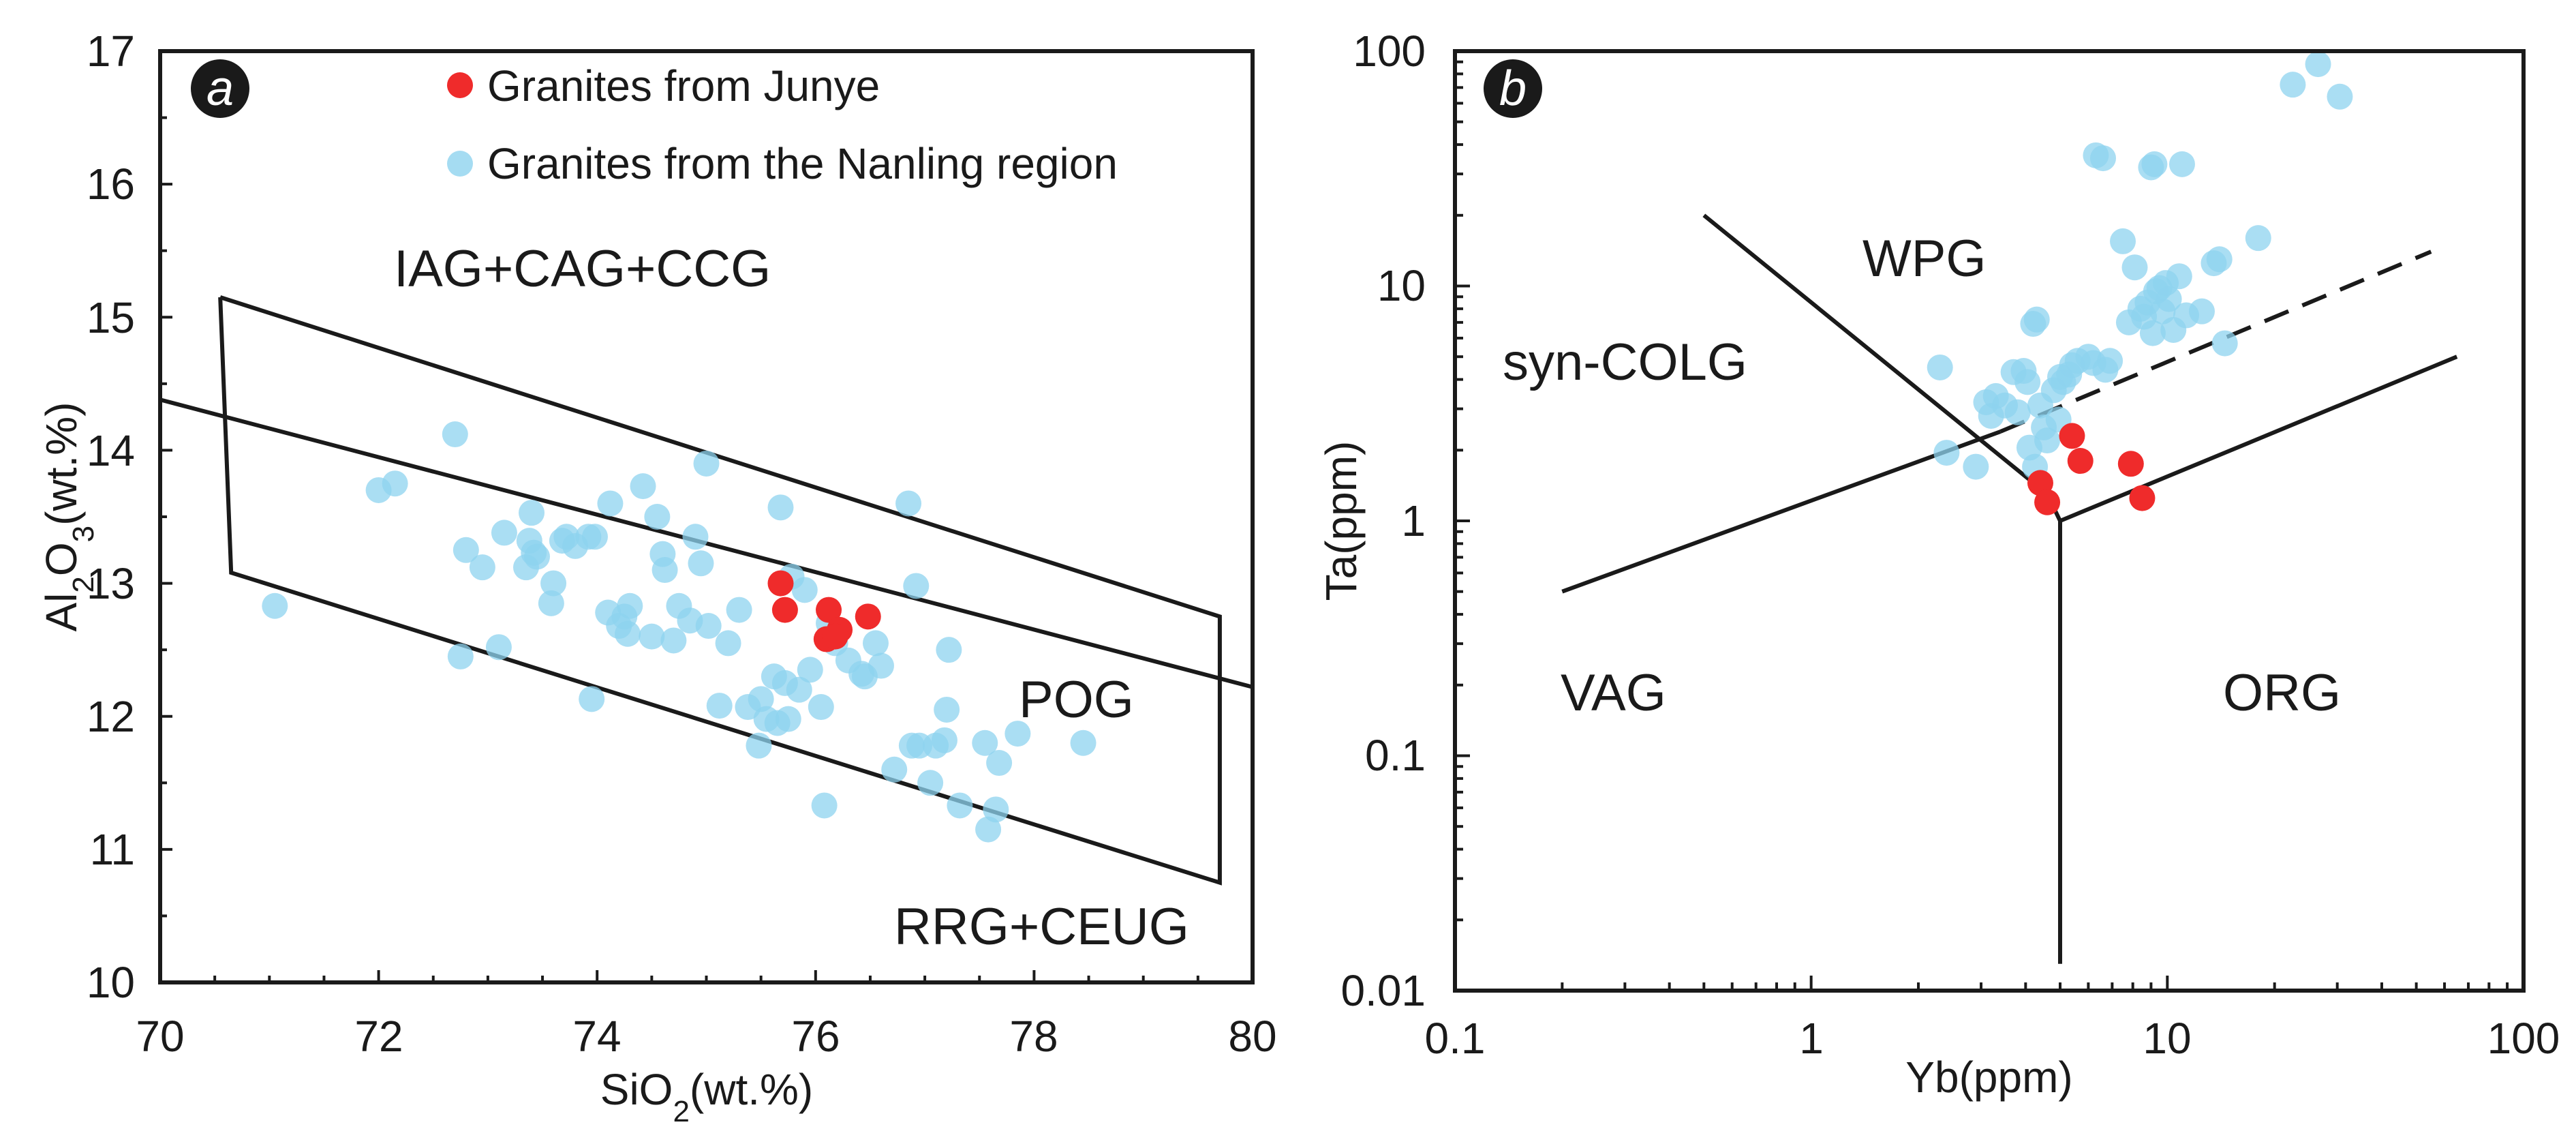  Describe the element at coordinates (111, 583) in the screenshot. I see `panel-a-ytick-13: 13` at that location.